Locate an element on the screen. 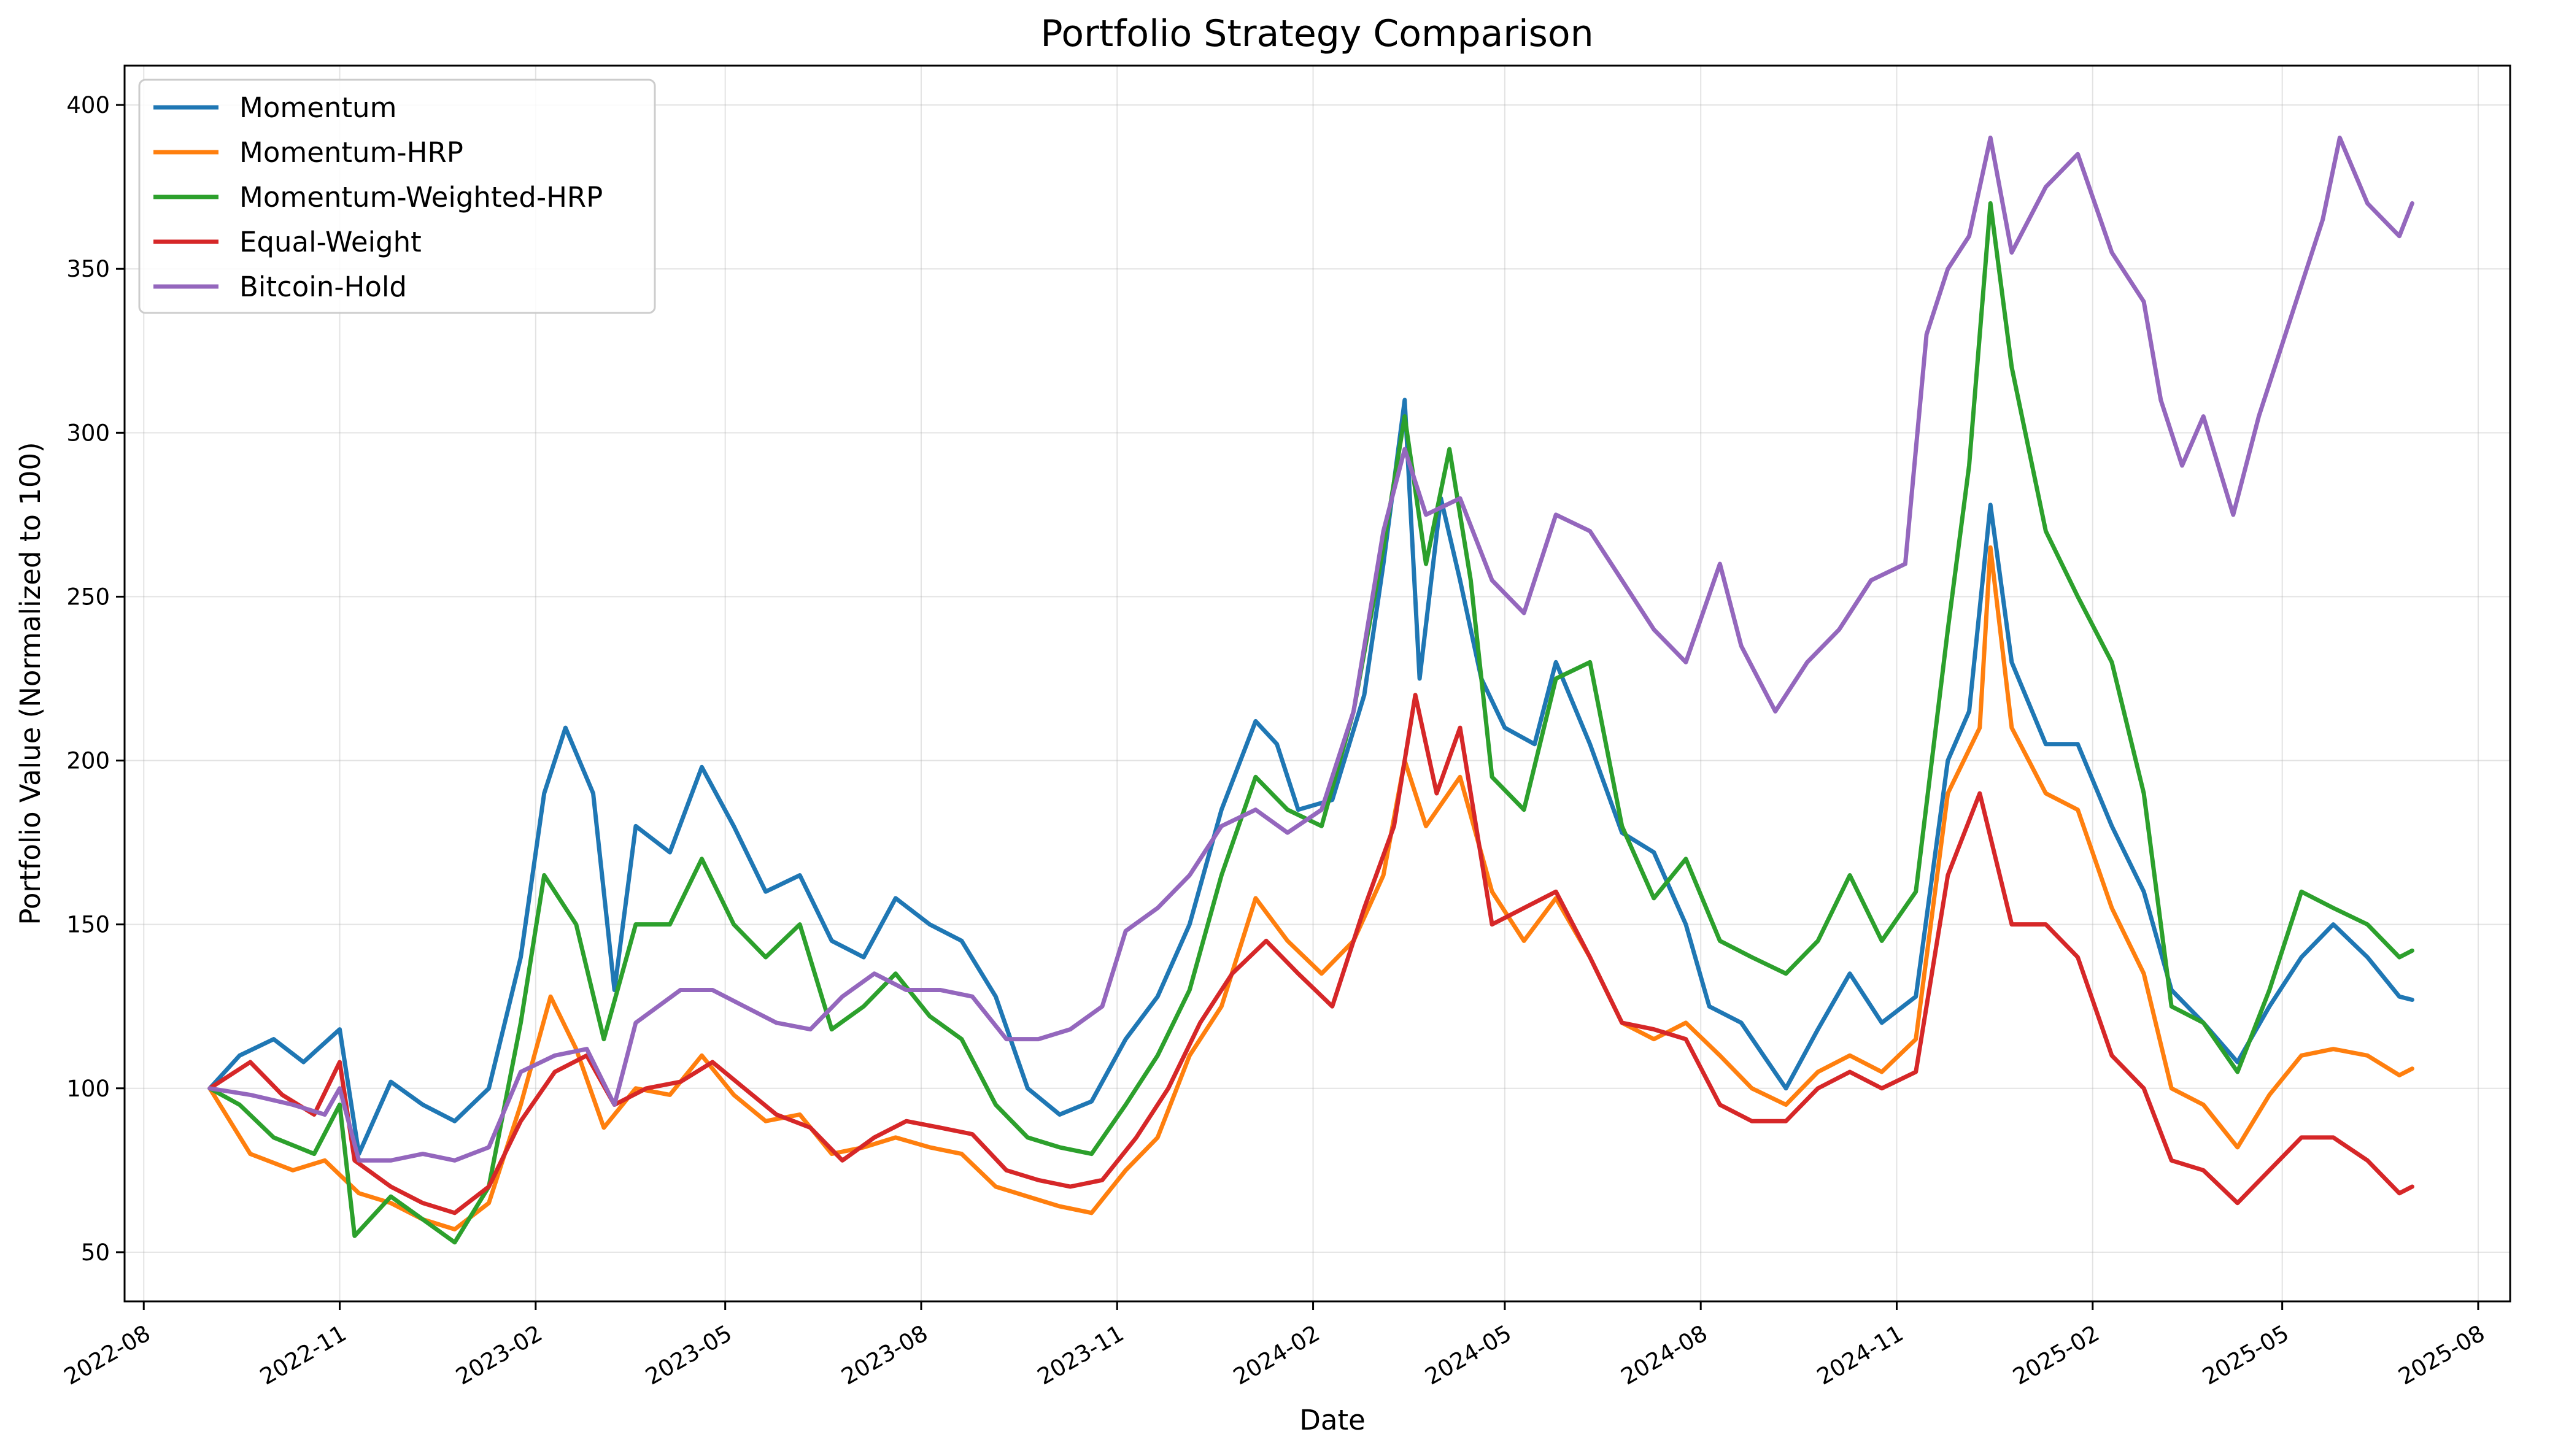  y-axis-label: Portfolio Value (Normalized to 100) is located at coordinates (30, 683).